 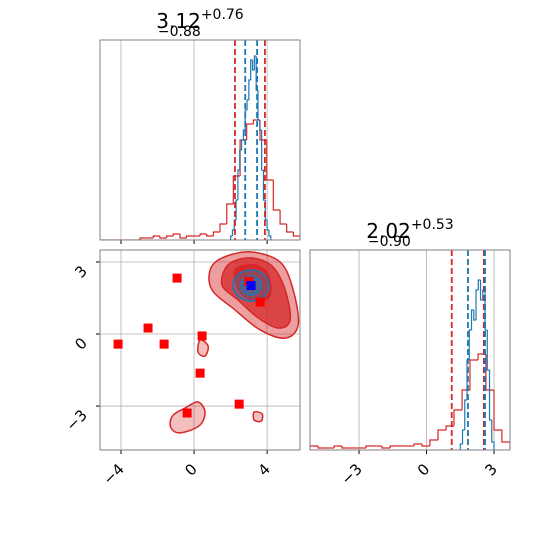 I want to click on title-sub: −0.88, so click(x=179, y=32).